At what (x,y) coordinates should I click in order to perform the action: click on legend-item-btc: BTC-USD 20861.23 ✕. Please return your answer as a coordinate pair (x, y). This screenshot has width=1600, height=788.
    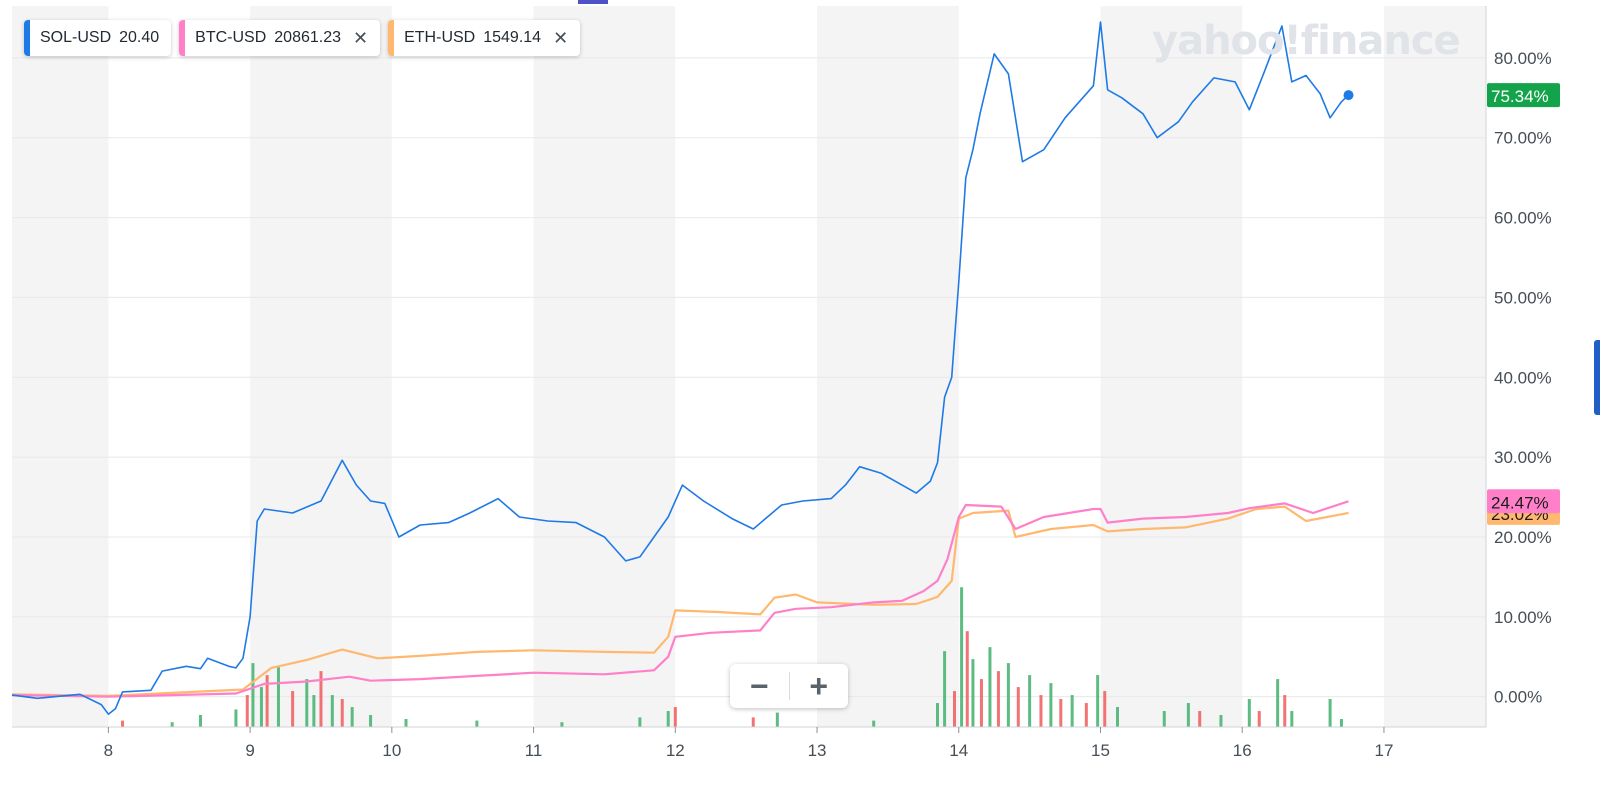
    Looking at the image, I should click on (280, 38).